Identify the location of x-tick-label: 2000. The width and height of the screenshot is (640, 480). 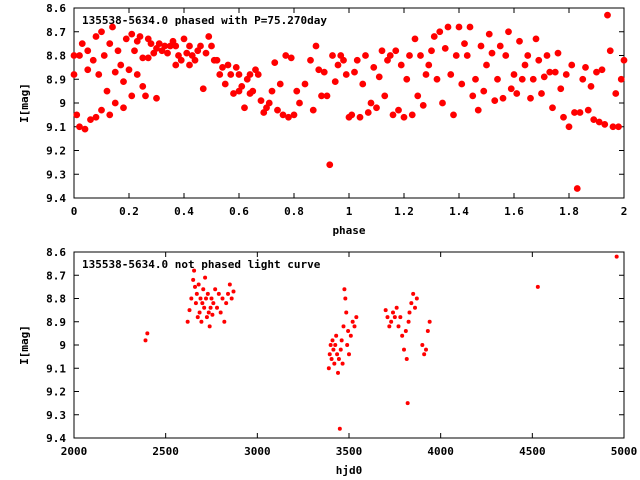
(74, 451).